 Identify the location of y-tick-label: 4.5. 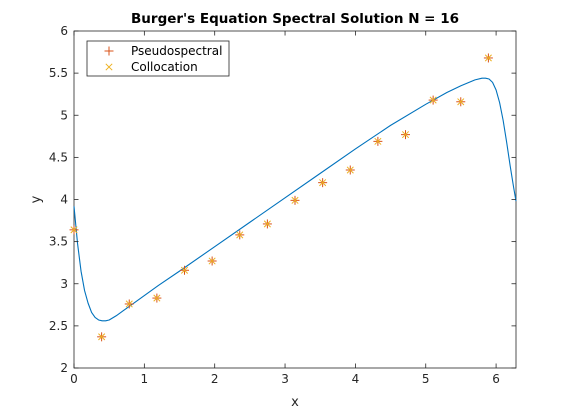
(58, 157).